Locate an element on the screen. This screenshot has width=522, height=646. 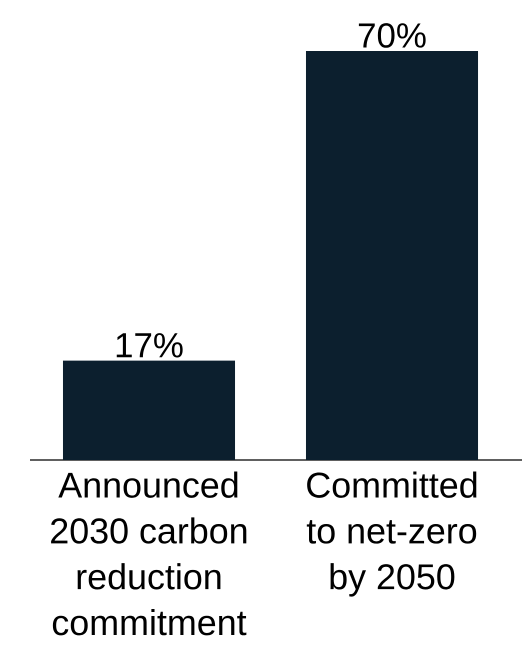
x-tick-label: Committed to net-zero by 2050 is located at coordinates (391, 534).